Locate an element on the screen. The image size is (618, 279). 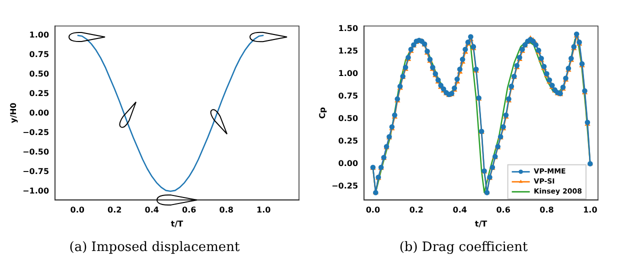
y-axis-title: y/H0 is located at coordinates (13, 113).